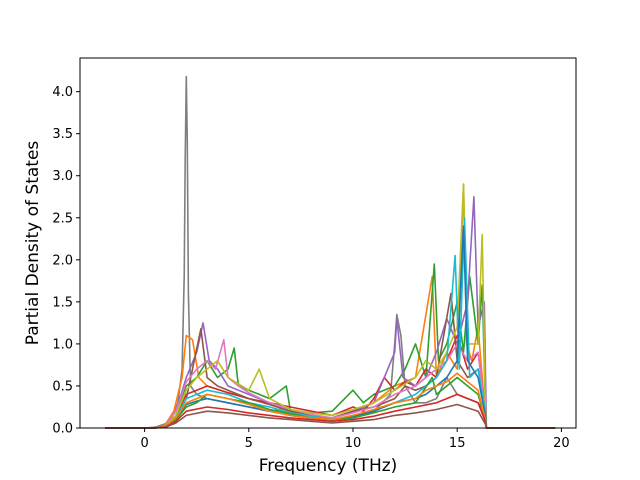 Image resolution: width=640 pixels, height=480 pixels. I want to click on x-tick-label: 15, so click(457, 443).